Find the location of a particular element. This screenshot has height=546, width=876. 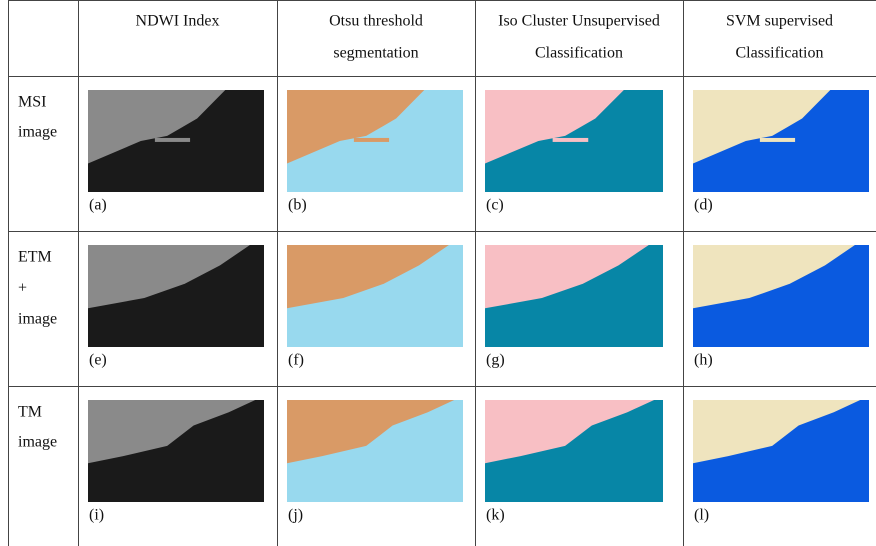

row-label: TM is located at coordinates (30, 412).